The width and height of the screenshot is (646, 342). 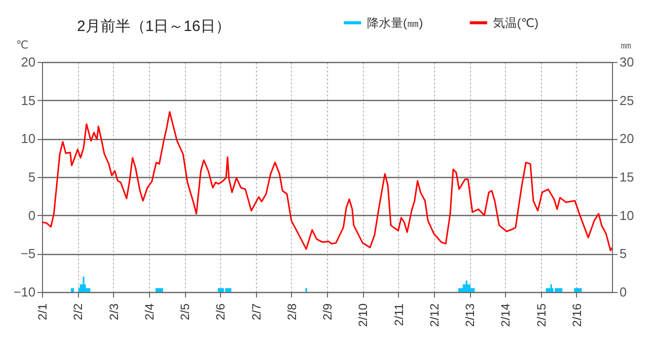 I want to click on y2-tick-label: 25, so click(x=627, y=100).